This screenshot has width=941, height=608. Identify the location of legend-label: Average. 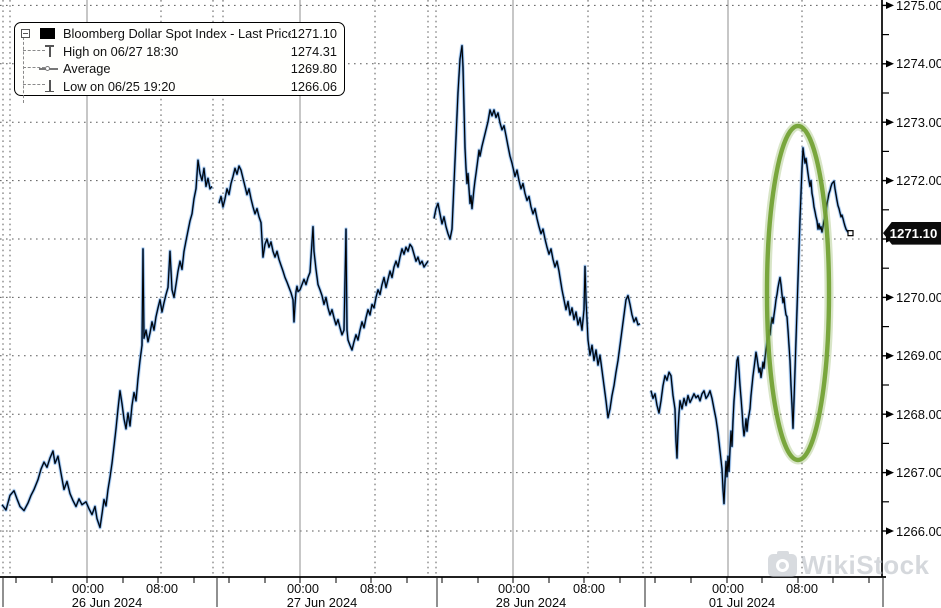
(87, 69).